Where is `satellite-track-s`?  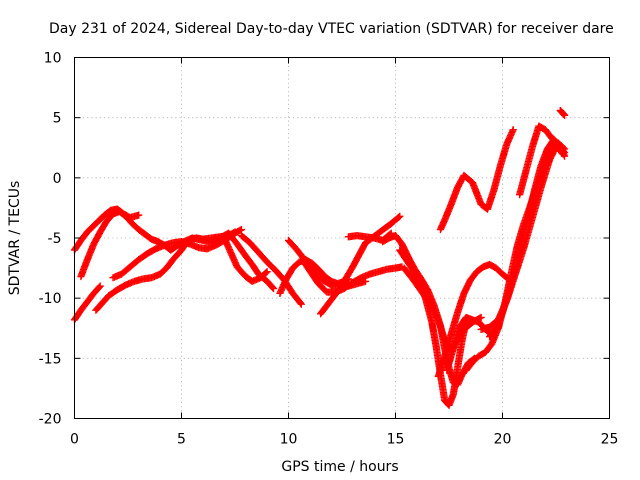 satellite-track-s is located at coordinates (476, 180).